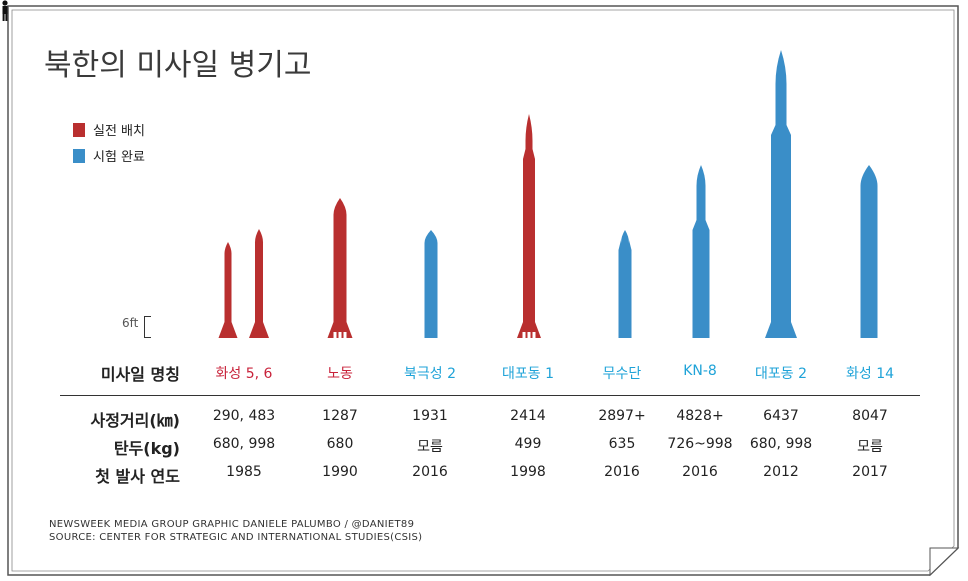  What do you see at coordinates (135, 420) in the screenshot?
I see `row-label-range: 사정거리(㎞)` at bounding box center [135, 420].